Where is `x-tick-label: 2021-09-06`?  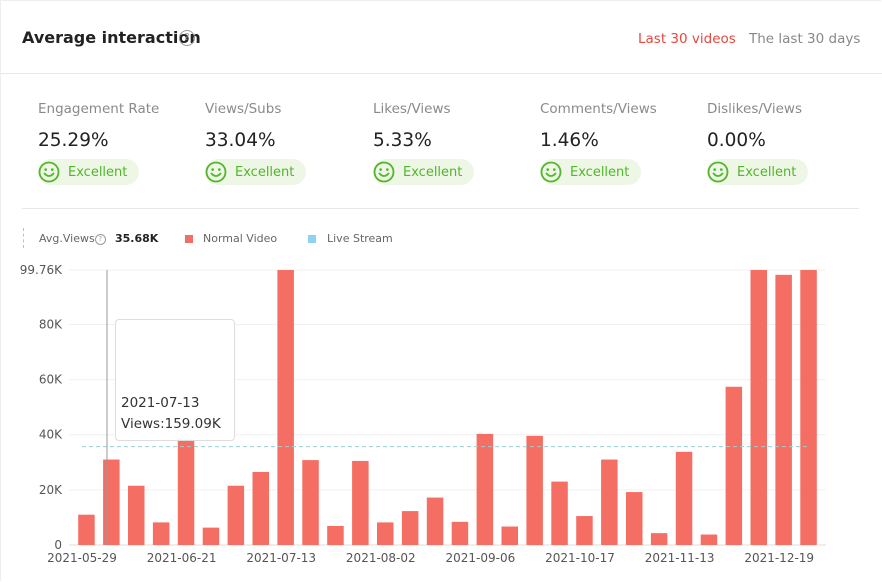
x-tick-label: 2021-09-06 is located at coordinates (481, 558).